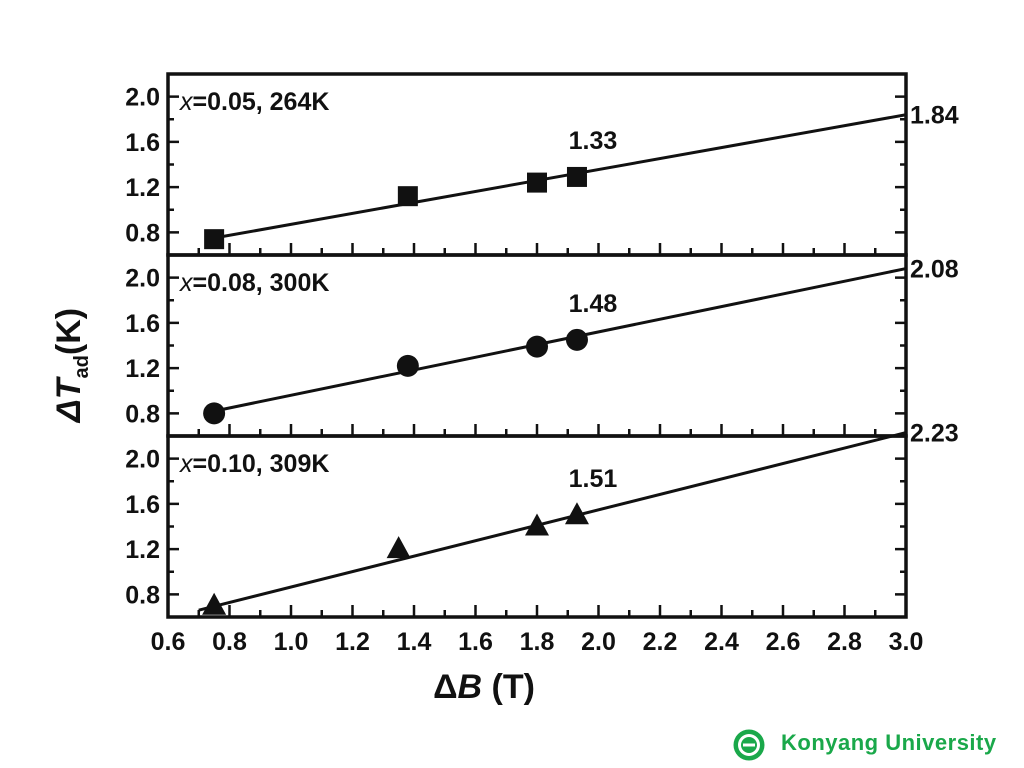 This screenshot has width=1024, height=768. Describe the element at coordinates (783, 642) in the screenshot. I see `x-tick-label: 2.6` at that location.